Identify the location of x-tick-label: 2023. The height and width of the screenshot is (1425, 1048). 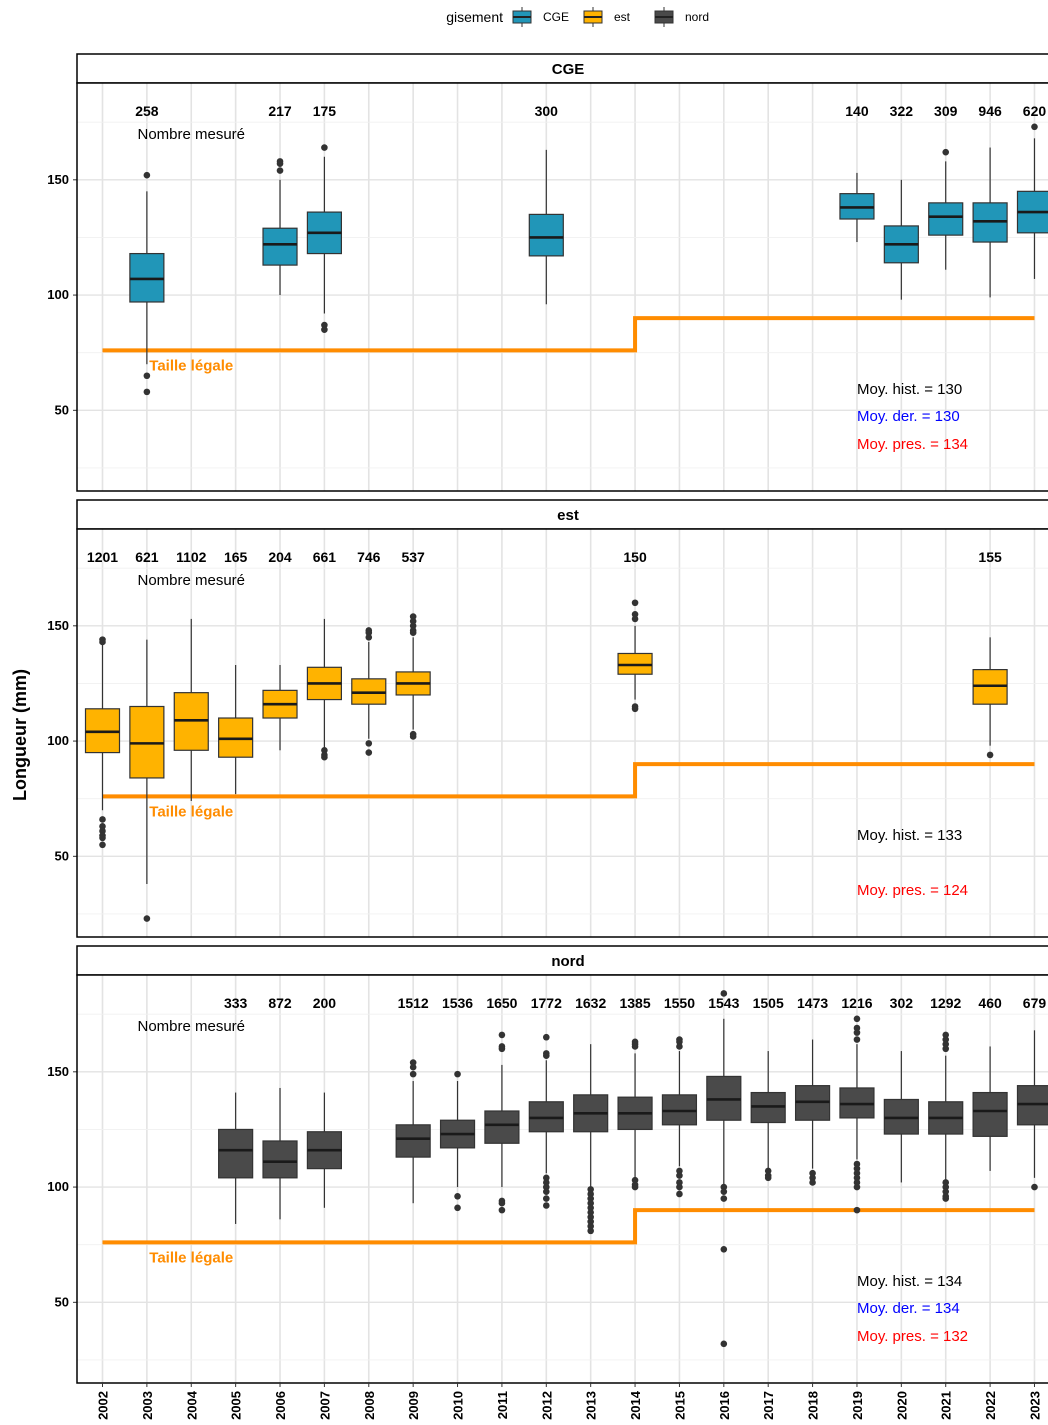
(1034, 1405).